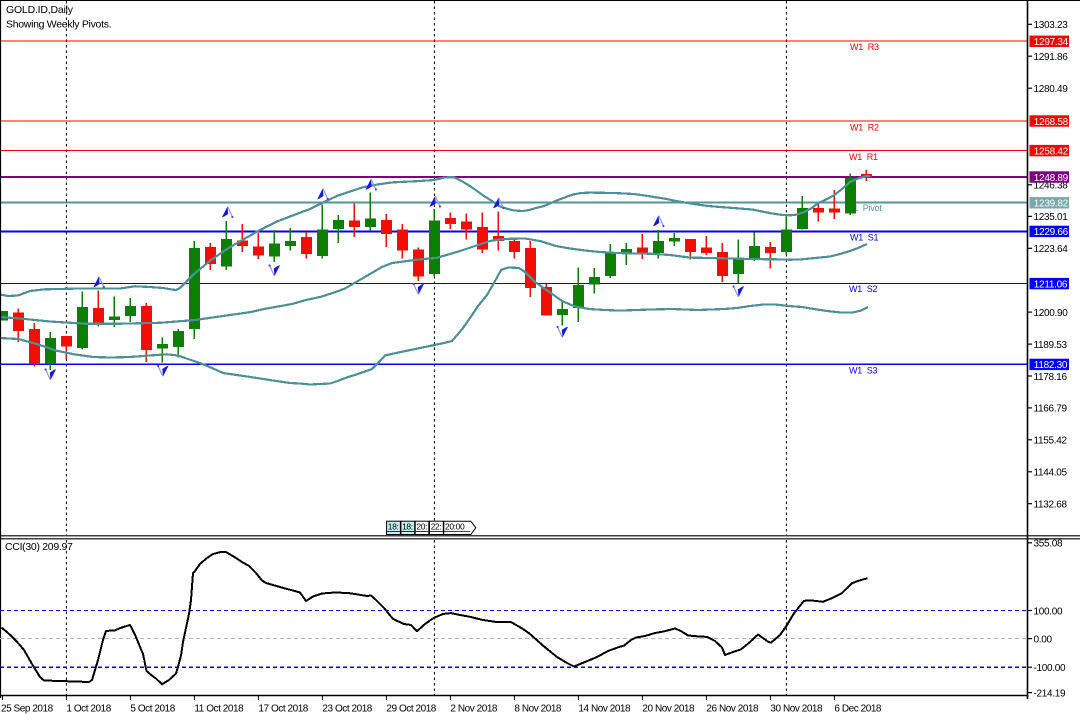 This screenshot has height=720, width=1080. Describe the element at coordinates (732, 709) in the screenshot. I see `svg-text: 26 Nov 2018` at that location.